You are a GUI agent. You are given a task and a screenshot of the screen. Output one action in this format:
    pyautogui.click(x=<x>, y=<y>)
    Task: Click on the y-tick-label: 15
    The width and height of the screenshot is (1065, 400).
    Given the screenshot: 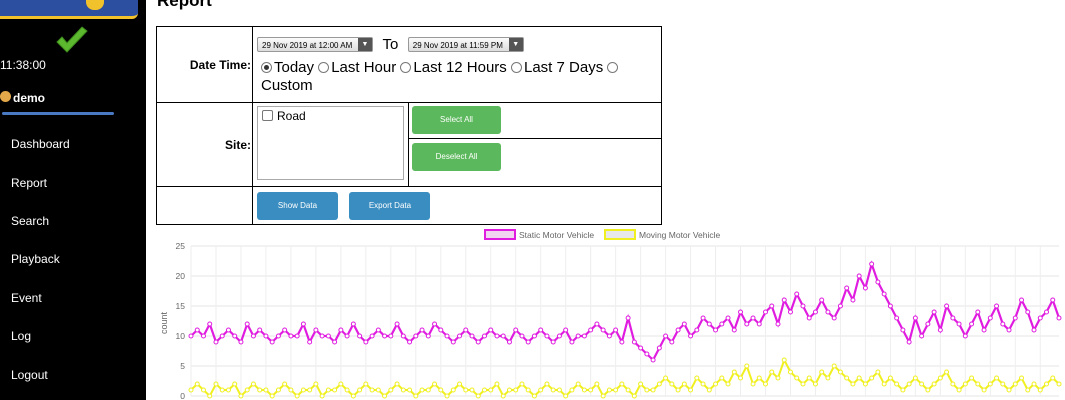 What is the action you would take?
    pyautogui.click(x=181, y=306)
    